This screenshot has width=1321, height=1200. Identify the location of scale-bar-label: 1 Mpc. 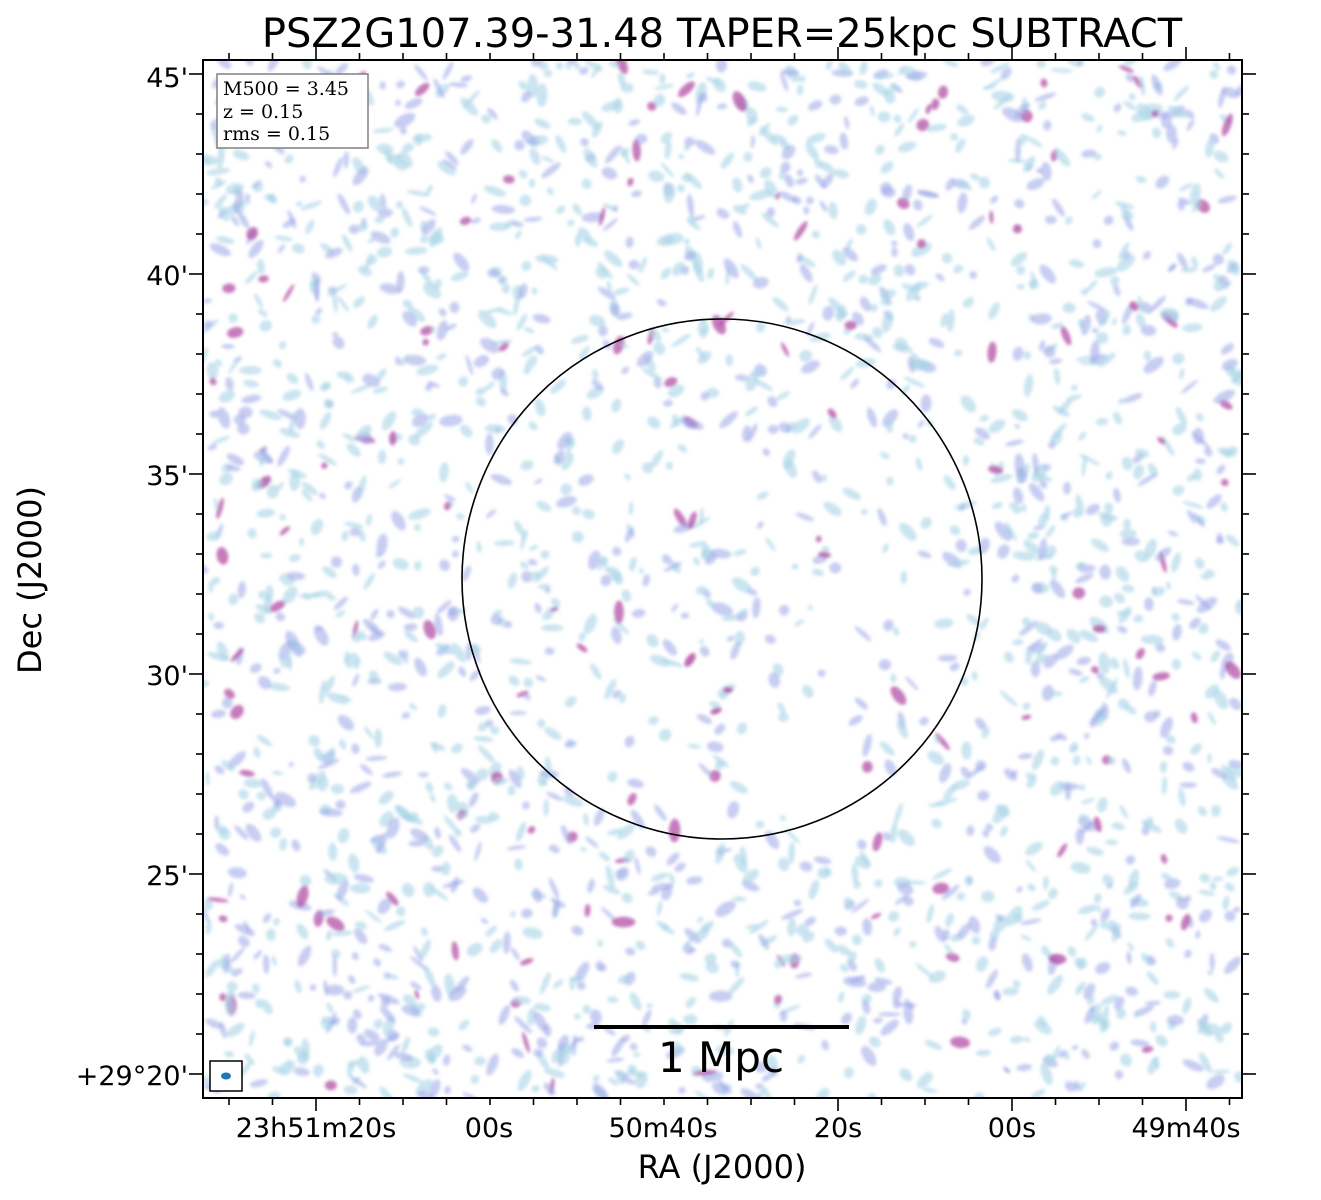
(721, 1057).